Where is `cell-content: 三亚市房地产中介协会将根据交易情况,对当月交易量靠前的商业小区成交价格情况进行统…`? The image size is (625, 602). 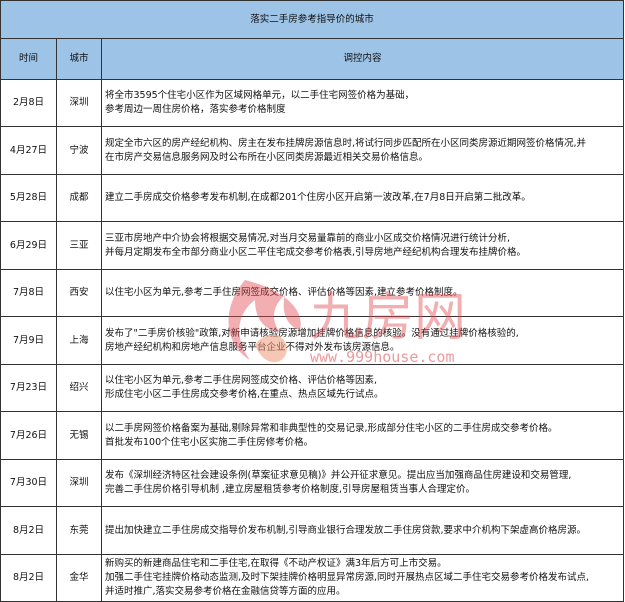 cell-content: 三亚市房地产中介协会将根据交易情况,对当月交易量靠前的商业小区成交价格情况进行统… is located at coordinates (362, 245).